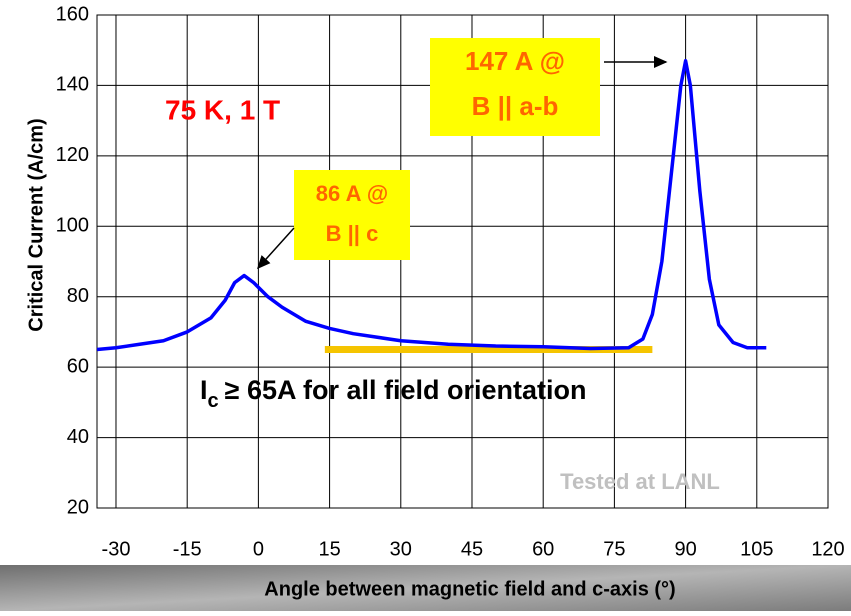 This screenshot has width=851, height=616. What do you see at coordinates (515, 61) in the screenshot?
I see `annotation: 147 A @` at bounding box center [515, 61].